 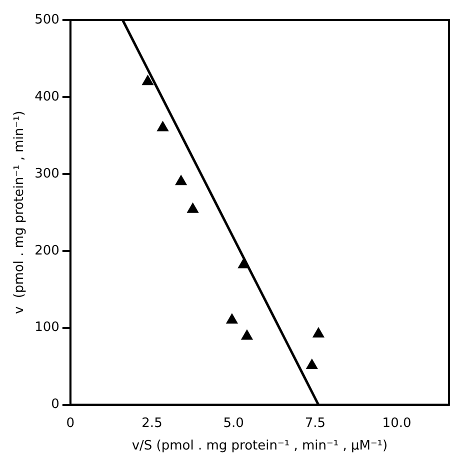 I want to click on y-tick-label: 500, so click(x=47, y=20).